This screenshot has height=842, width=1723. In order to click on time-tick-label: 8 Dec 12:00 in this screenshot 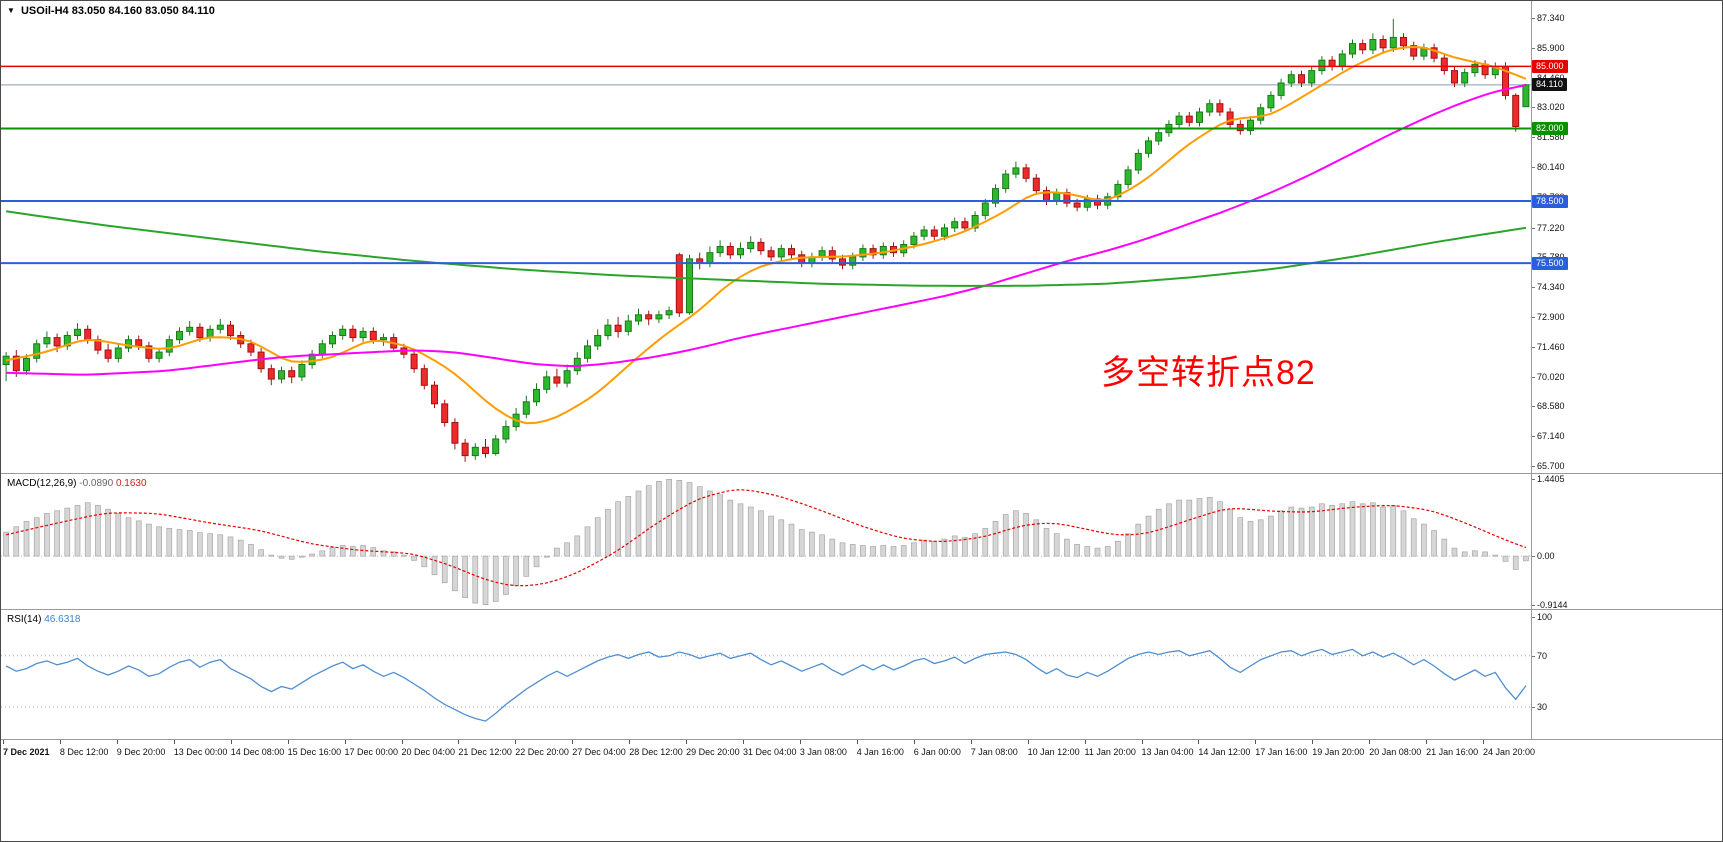, I will do `click(84, 752)`.